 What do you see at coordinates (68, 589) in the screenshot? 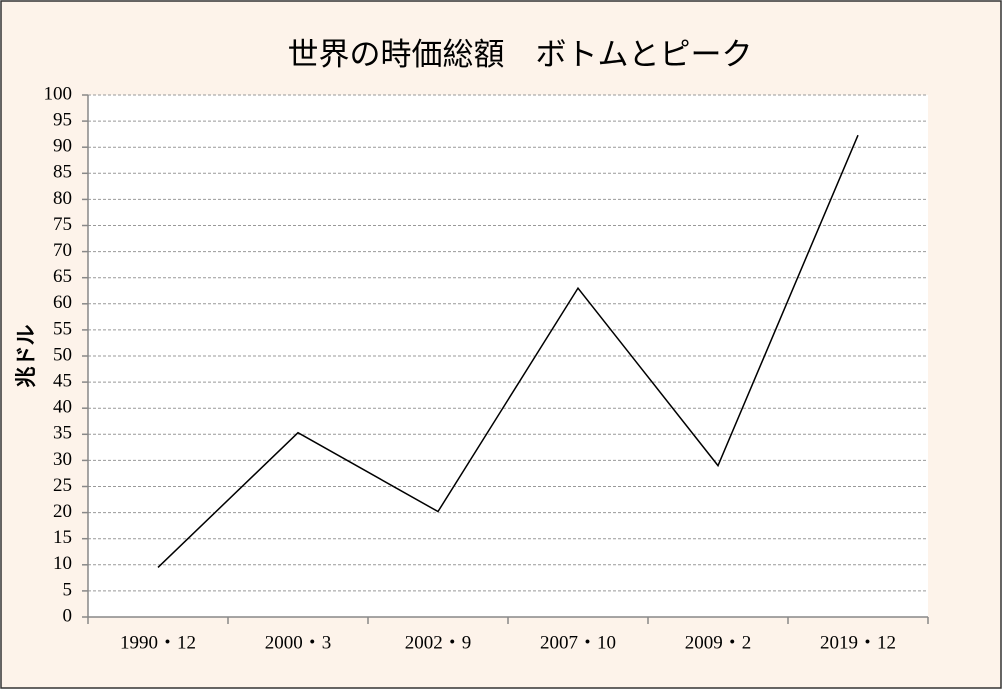
I see `y-tick-label: 5` at bounding box center [68, 589].